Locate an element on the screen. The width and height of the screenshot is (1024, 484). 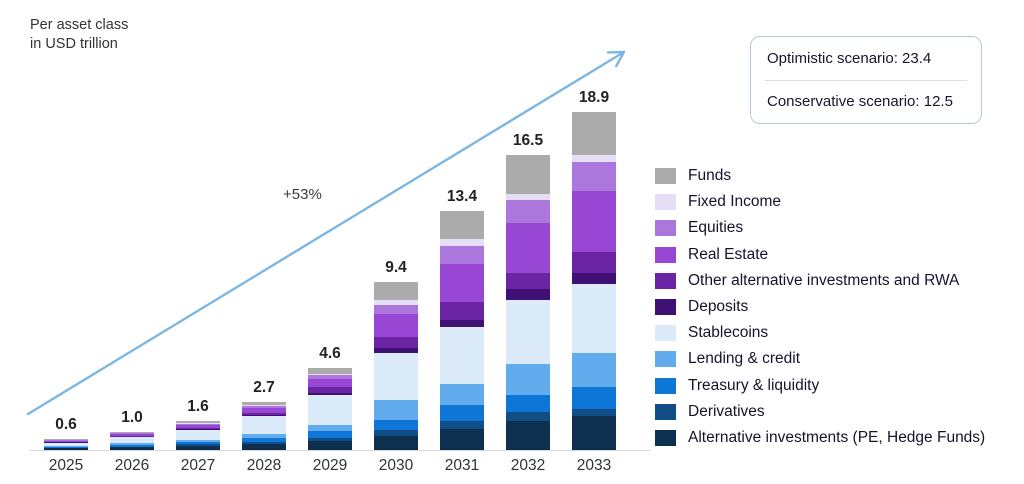
legend-item-label: Funds is located at coordinates (710, 176).